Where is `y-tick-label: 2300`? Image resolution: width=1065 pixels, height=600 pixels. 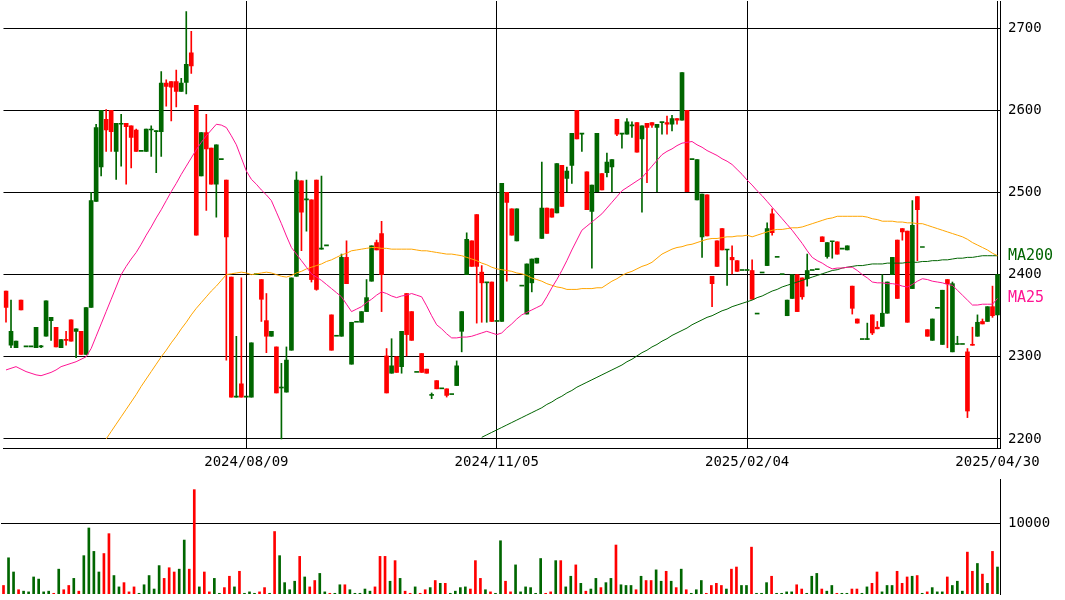 y-tick-label: 2300 is located at coordinates (1025, 355).